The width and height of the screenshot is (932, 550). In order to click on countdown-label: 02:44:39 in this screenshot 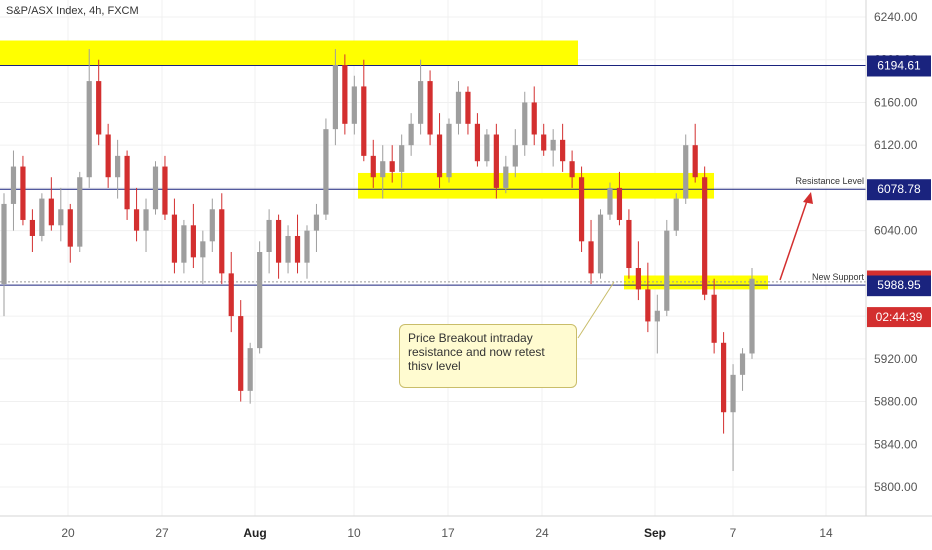, I will do `click(899, 317)`.